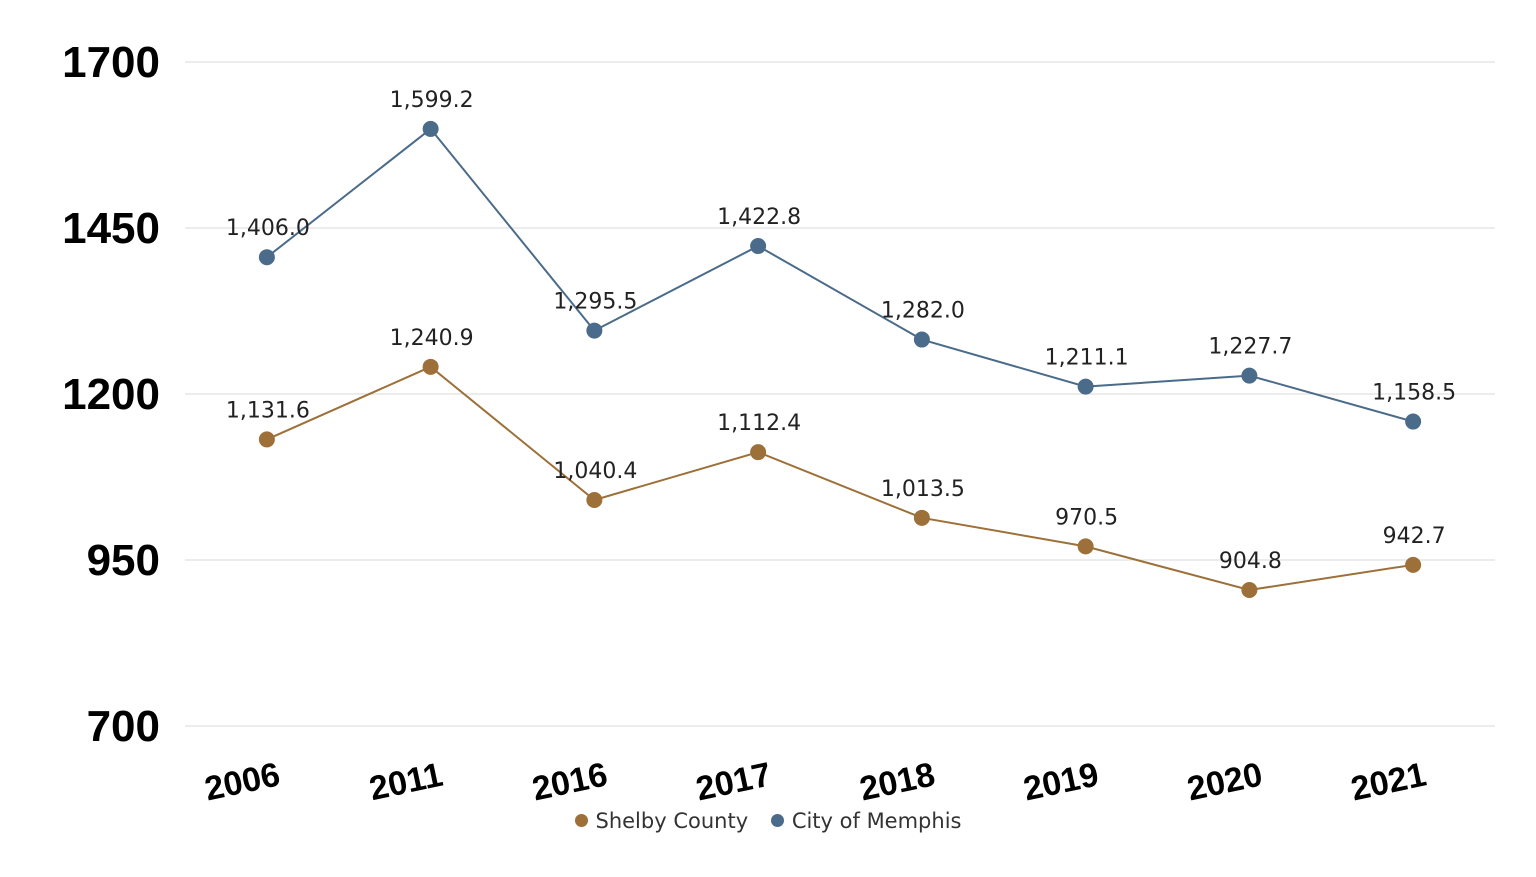 Image resolution: width=1536 pixels, height=877 pixels. I want to click on x-tick-label: 2018, so click(897, 782).